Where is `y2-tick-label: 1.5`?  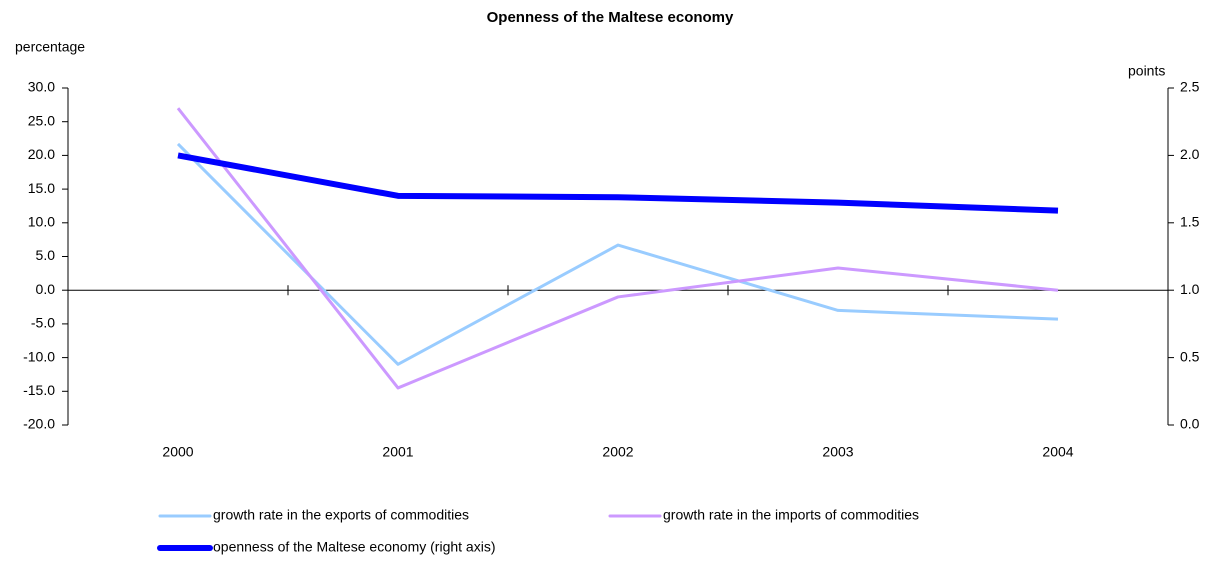 y2-tick-label: 1.5 is located at coordinates (1190, 222).